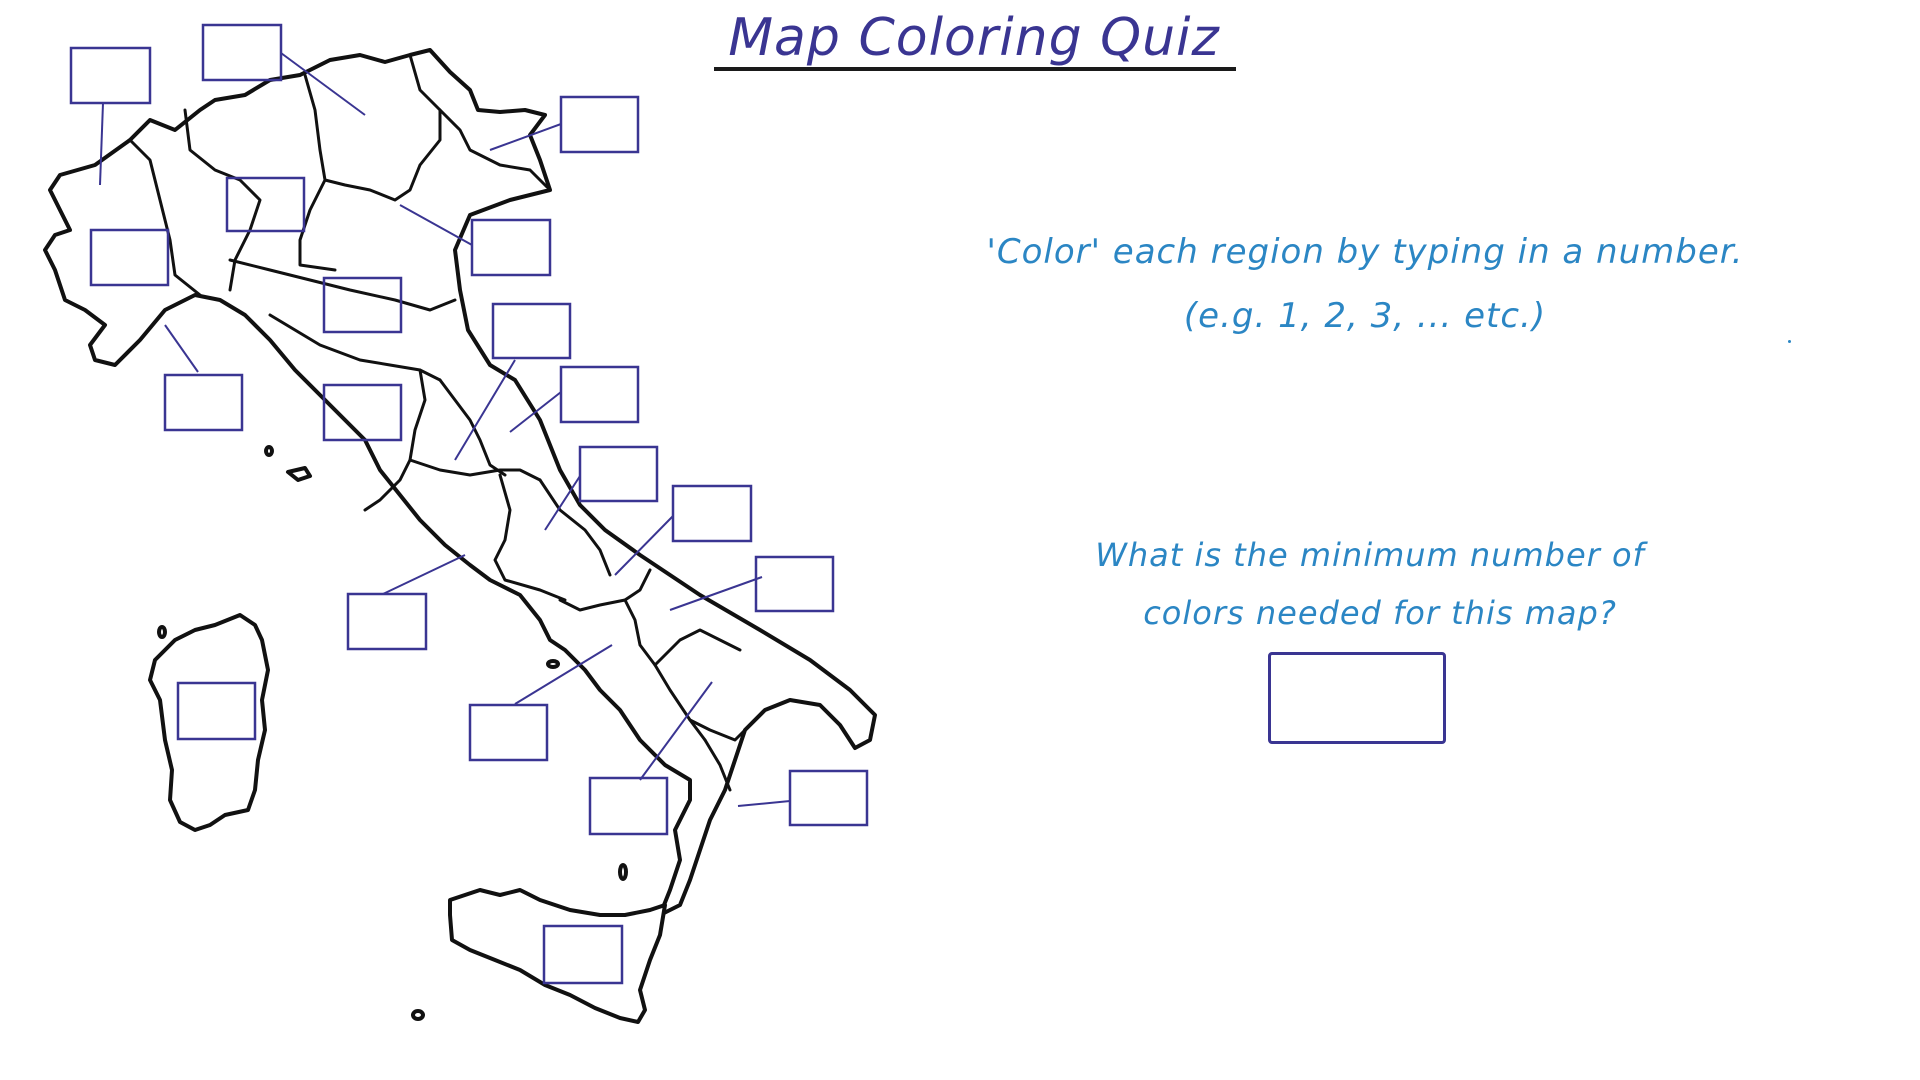  I want to click on stray-dot, so click(1789, 341).